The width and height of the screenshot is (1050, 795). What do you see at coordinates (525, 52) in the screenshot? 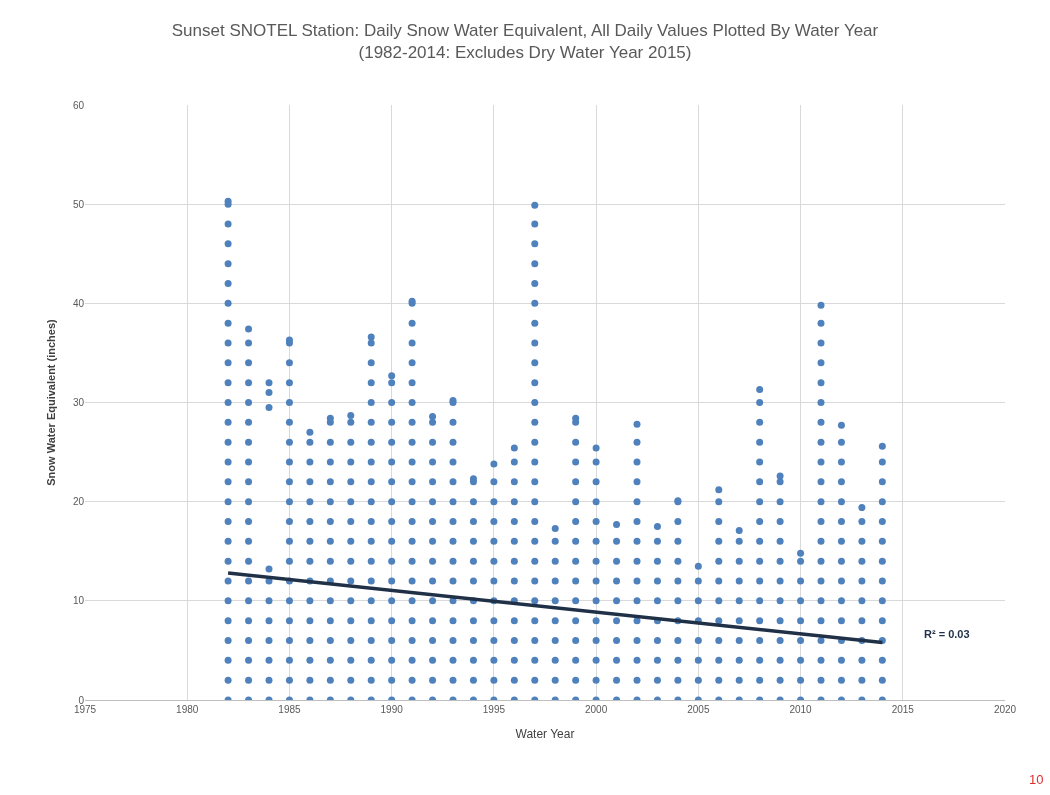
I see `chart-subtitle: (1982-2014: Excludes Dry Water Year 2015)` at bounding box center [525, 52].